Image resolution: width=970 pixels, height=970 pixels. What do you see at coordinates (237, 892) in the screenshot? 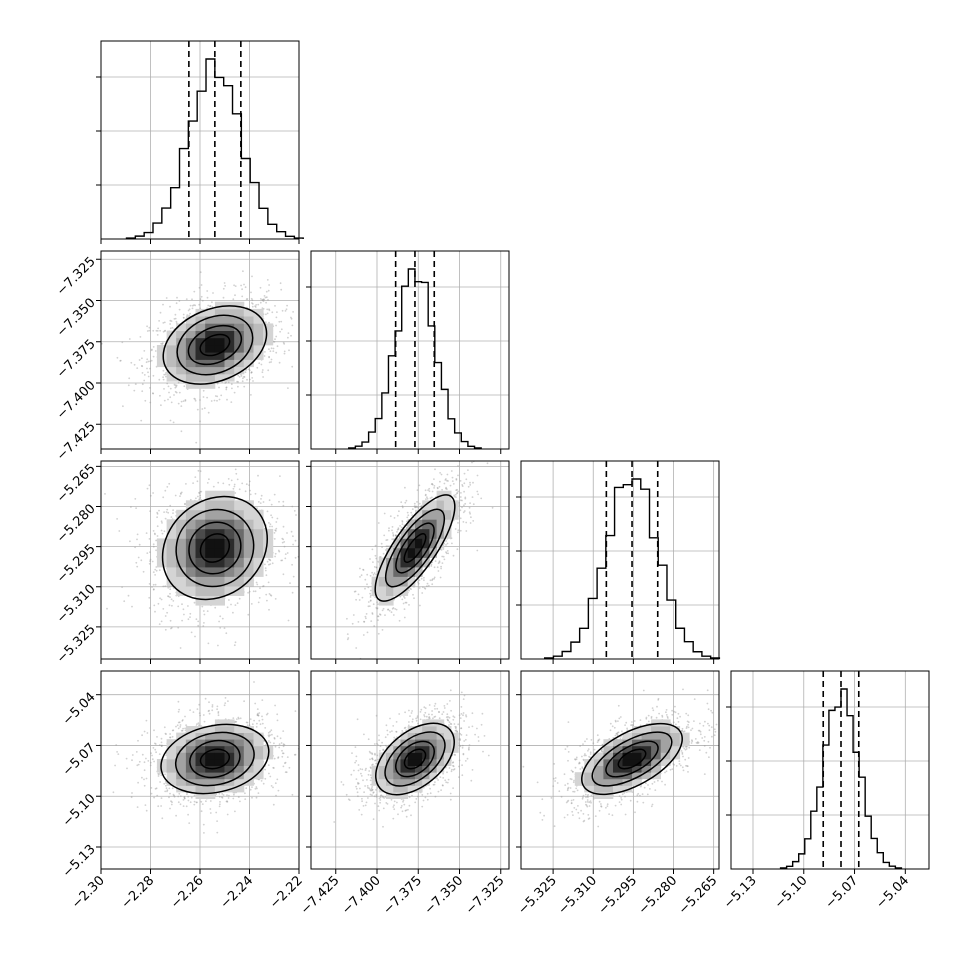
I see `x-tick-label-0-3: −2.24` at bounding box center [237, 892].